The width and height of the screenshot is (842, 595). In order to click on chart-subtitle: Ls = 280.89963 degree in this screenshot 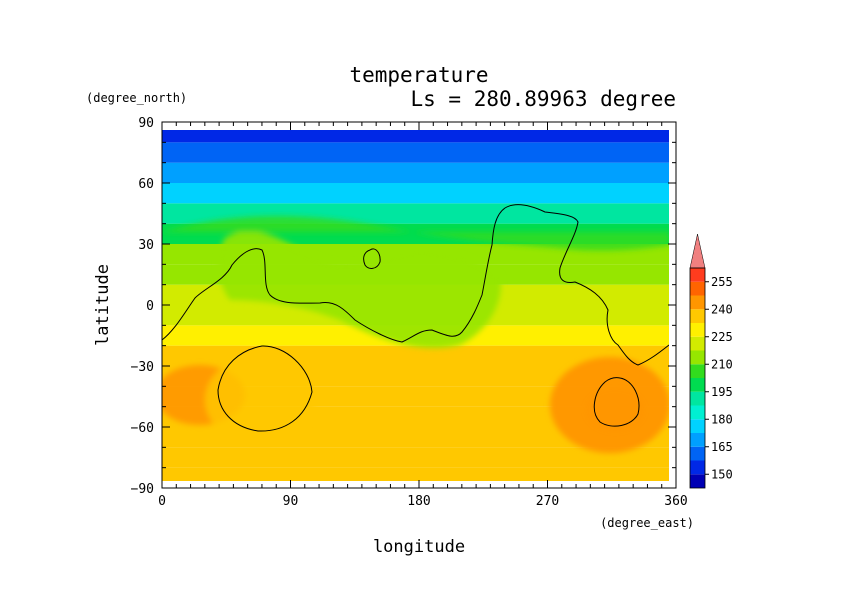, I will do `click(543, 99)`.